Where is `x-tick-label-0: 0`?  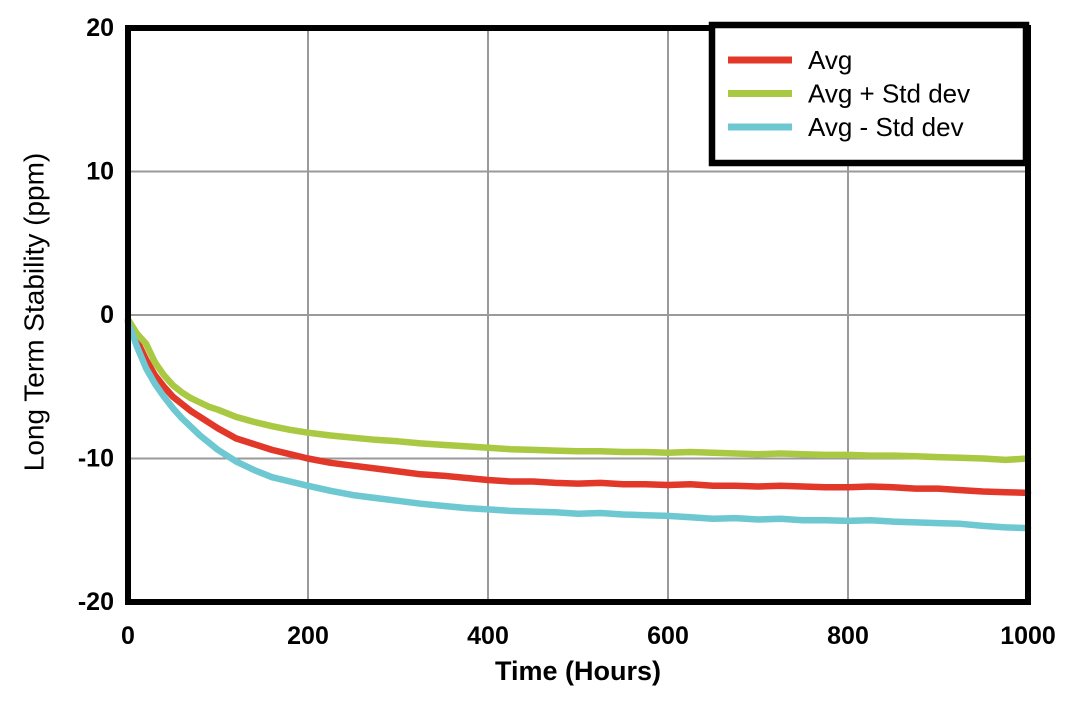
x-tick-label-0: 0 is located at coordinates (128, 636).